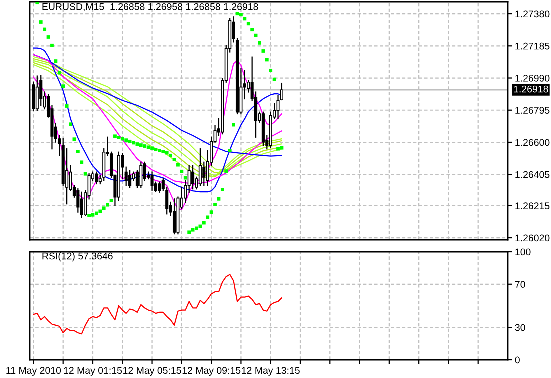  Describe the element at coordinates (34, 371) in the screenshot. I see `x-tick-label: 11 May 2010` at that location.